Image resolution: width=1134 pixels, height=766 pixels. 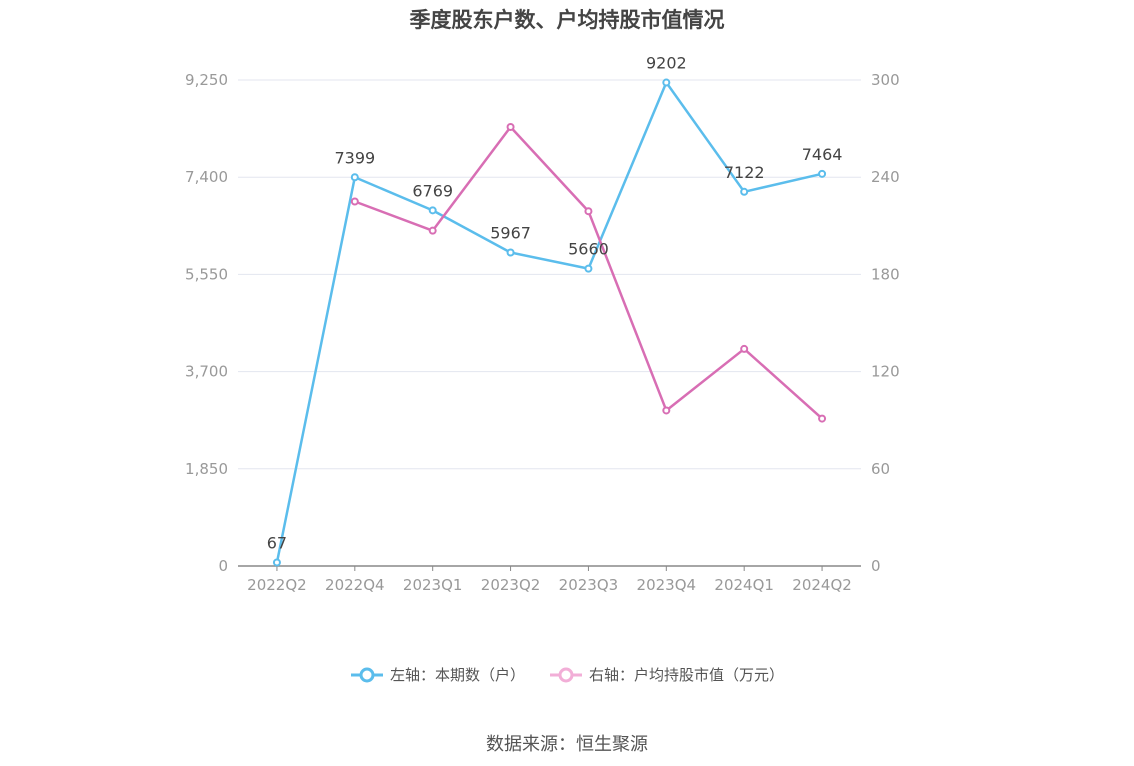 I want to click on x-tick-label: 2022Q2, so click(x=277, y=585).